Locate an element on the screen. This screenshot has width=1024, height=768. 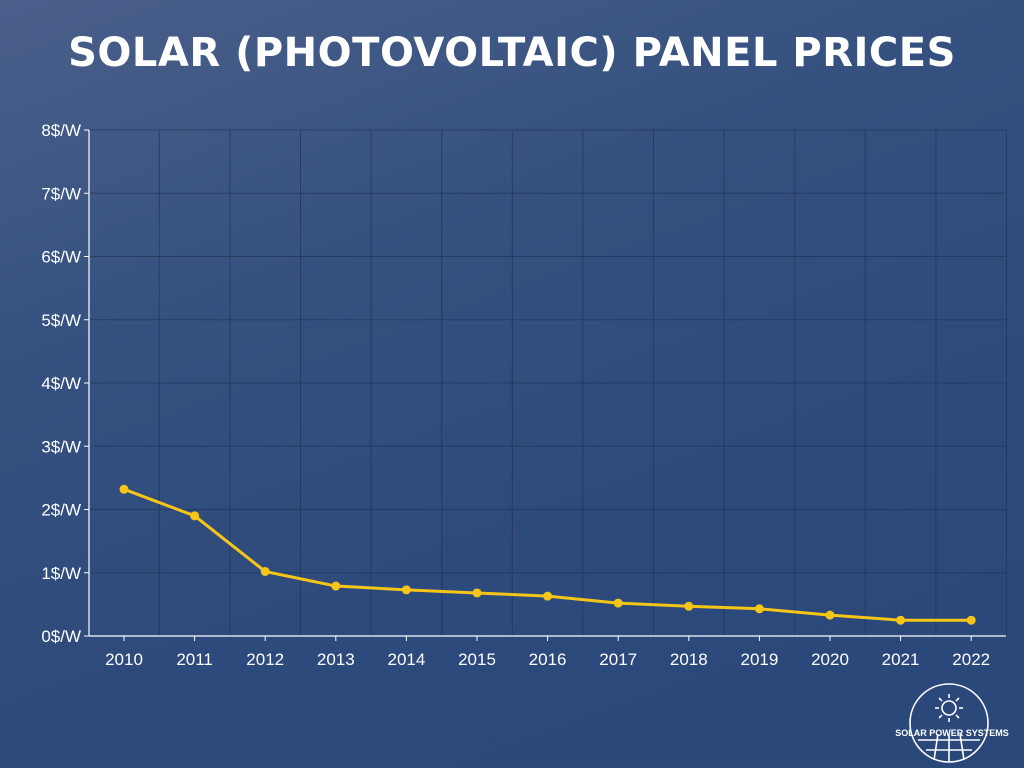
data-point-2018 is located at coordinates (689, 606).